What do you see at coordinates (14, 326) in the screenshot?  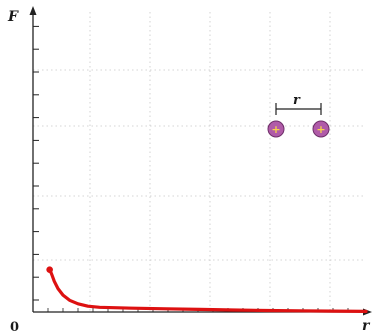 I see `origin-label: 0` at bounding box center [14, 326].